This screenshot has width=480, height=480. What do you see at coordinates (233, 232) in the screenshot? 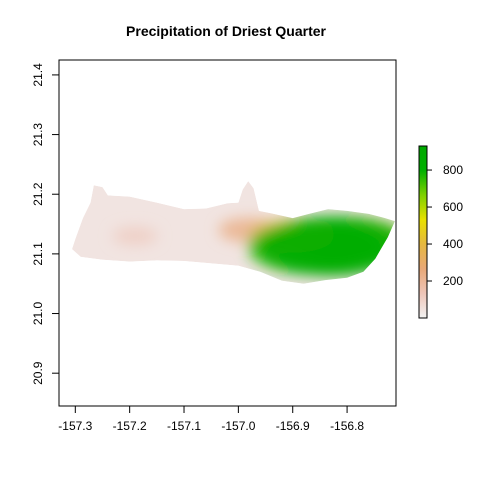
I see `precipitation-raster` at bounding box center [233, 232].